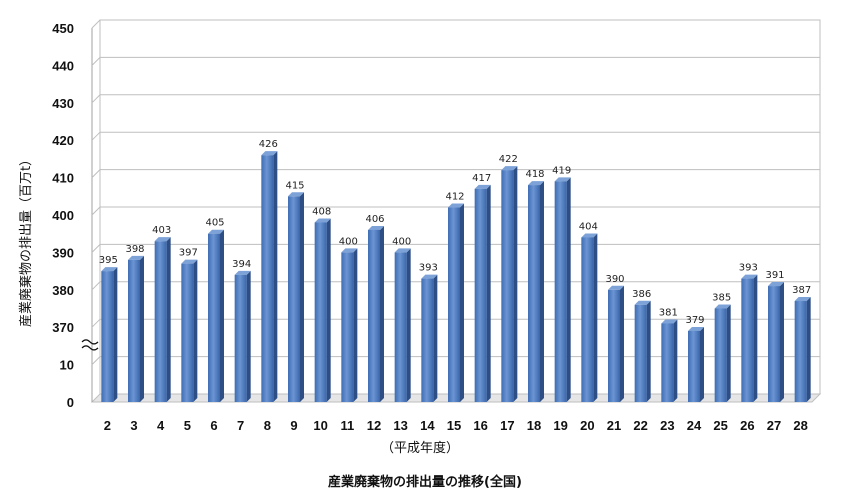 This screenshot has height=500, width=844. I want to click on bar: 397, so click(188, 325).